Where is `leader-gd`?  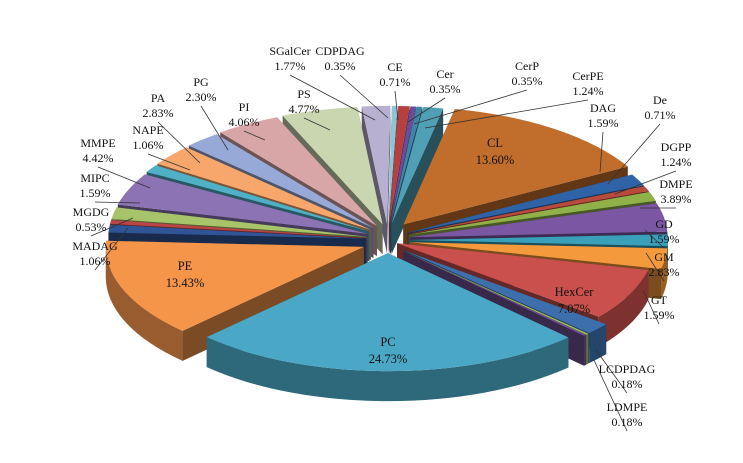 leader-gd is located at coordinates (654, 239).